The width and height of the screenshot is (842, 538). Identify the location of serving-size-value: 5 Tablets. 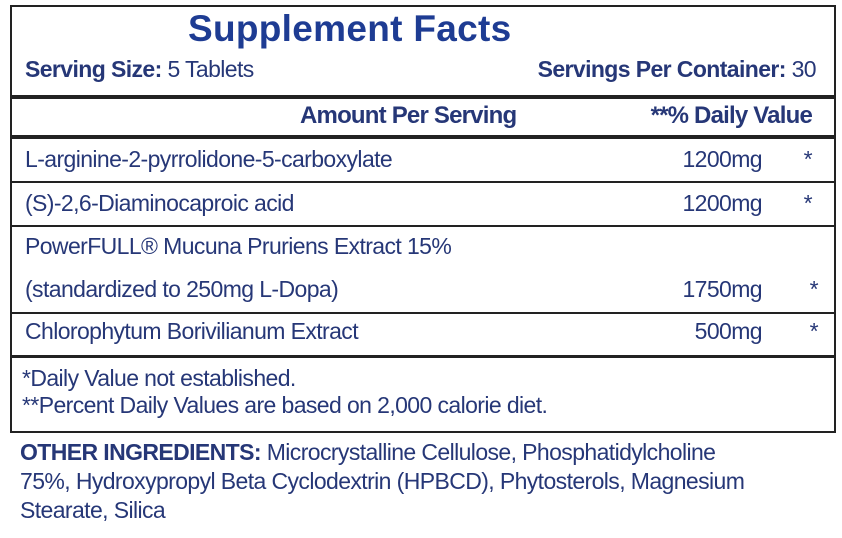
(210, 69).